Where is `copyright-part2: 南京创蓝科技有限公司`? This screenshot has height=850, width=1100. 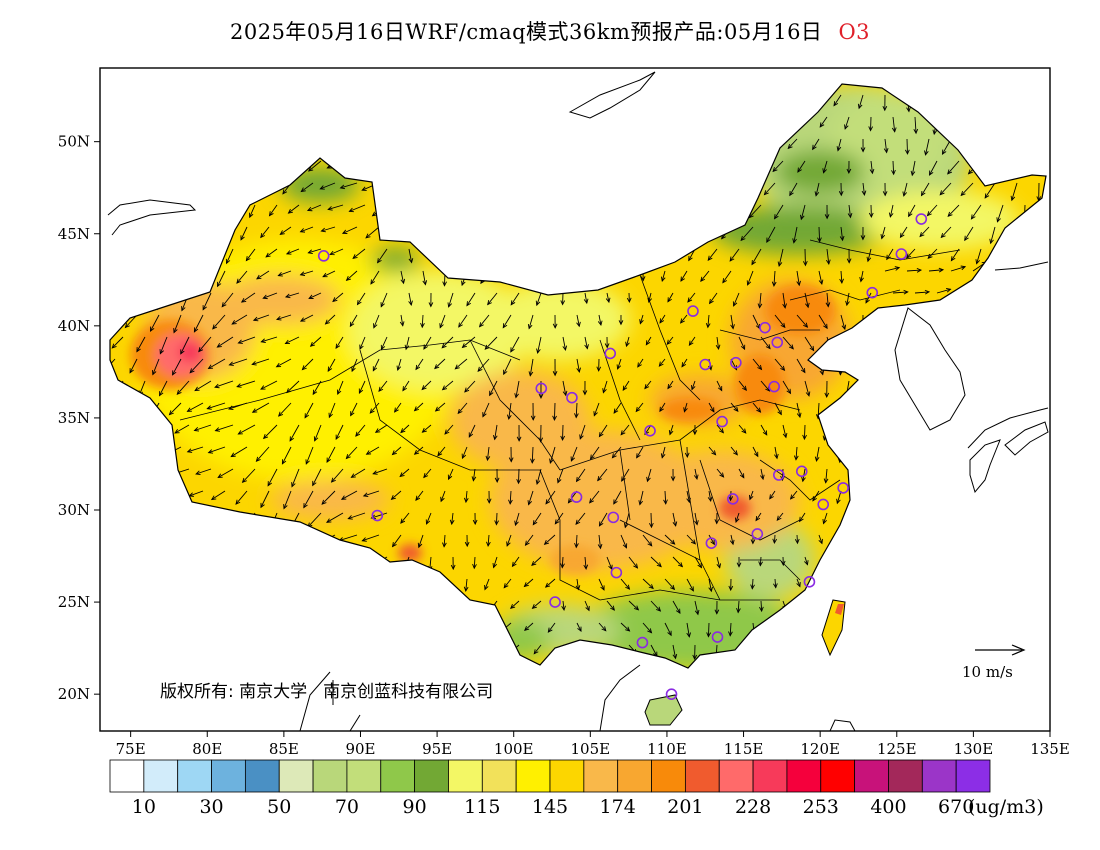 copyright-part2: 南京创蓝科技有限公司 is located at coordinates (408, 692).